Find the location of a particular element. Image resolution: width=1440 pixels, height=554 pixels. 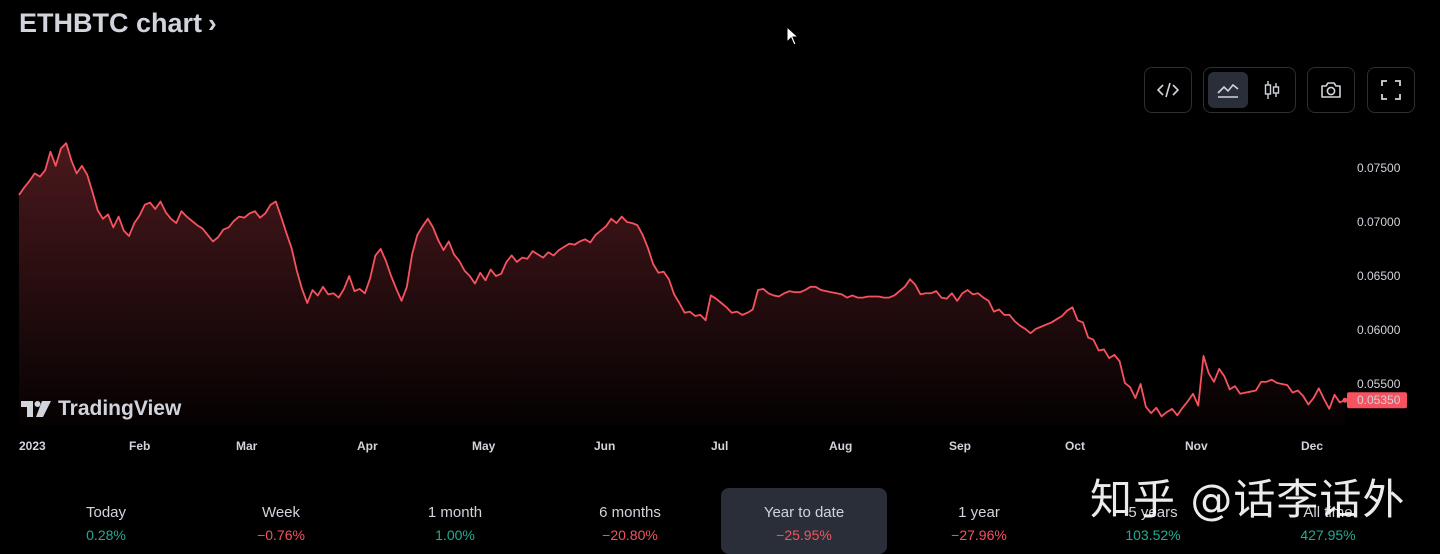

watermark-text: 知乎 @话李话外 is located at coordinates (1248, 499).